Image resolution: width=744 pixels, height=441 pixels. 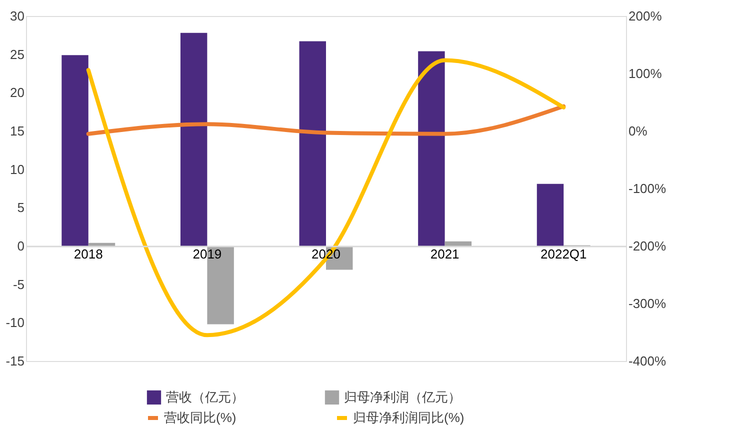 I want to click on y2-tick-label: -200%, so click(x=647, y=246).